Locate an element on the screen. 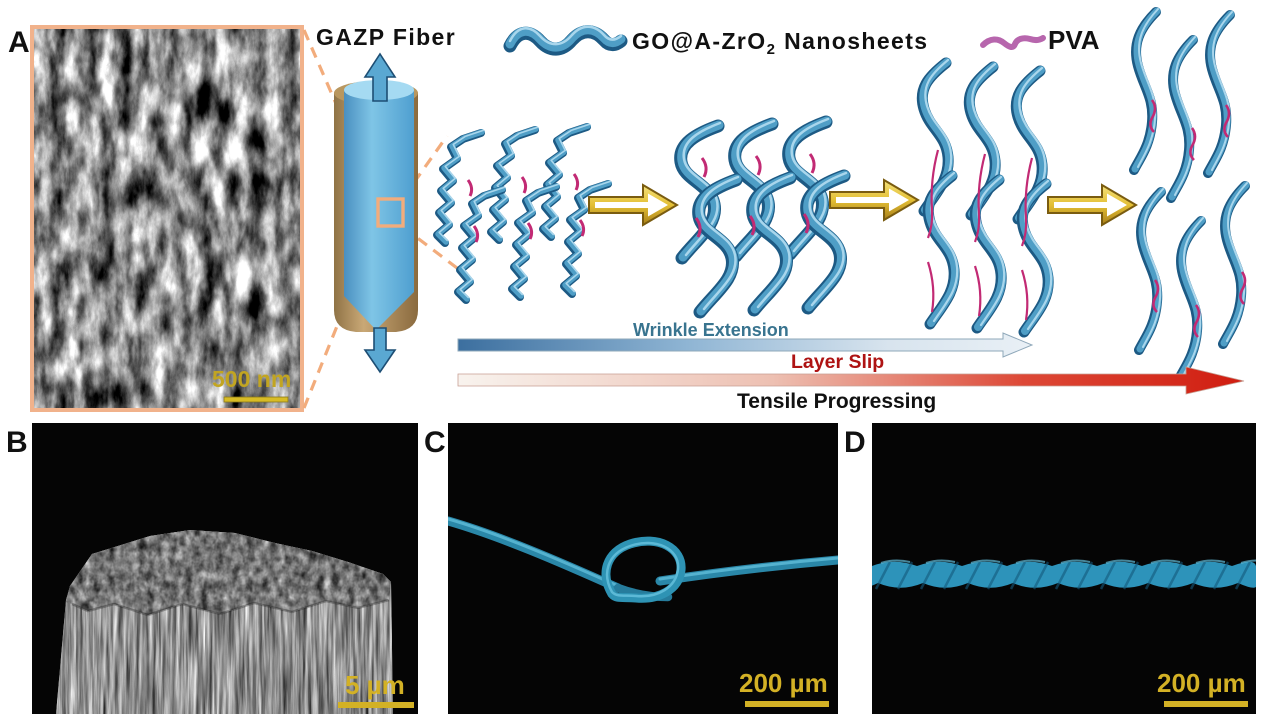 The height and width of the screenshot is (724, 1268). svg-text: GAZP Fiber is located at coordinates (386, 37).